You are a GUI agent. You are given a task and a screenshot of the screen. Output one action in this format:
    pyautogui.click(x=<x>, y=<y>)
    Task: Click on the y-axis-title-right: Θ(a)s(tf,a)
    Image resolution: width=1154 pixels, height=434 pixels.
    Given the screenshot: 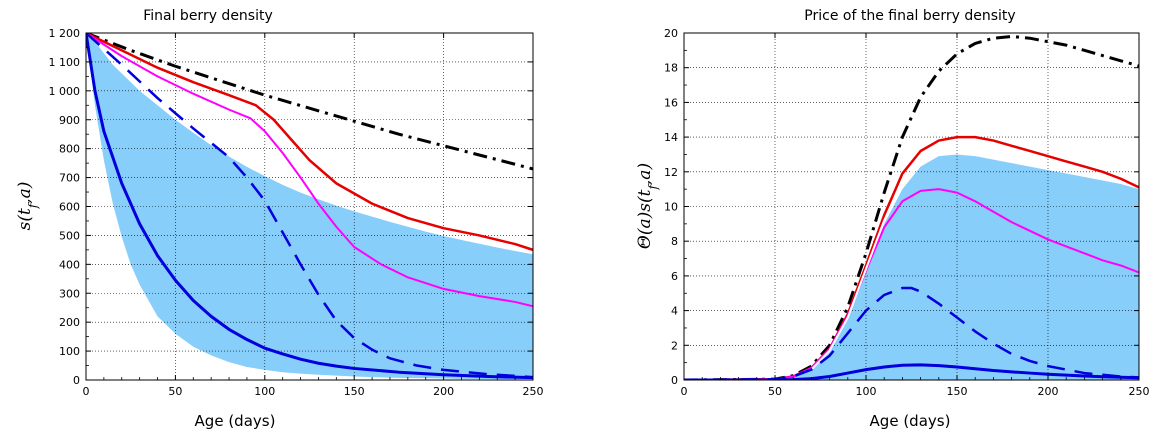 What is the action you would take?
    pyautogui.click(x=647, y=206)
    